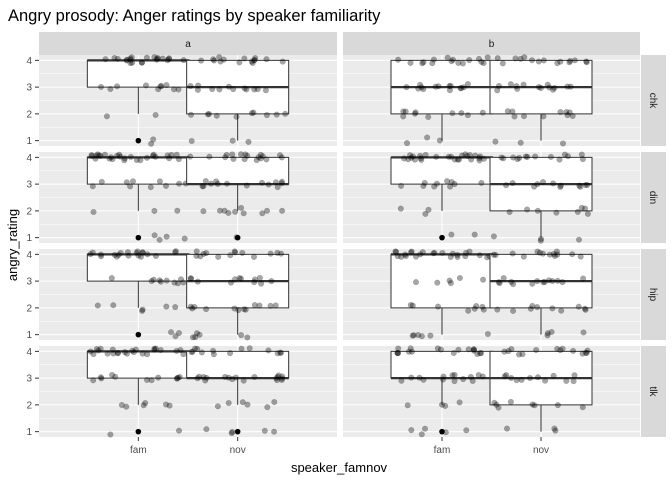 The image size is (672, 480). Describe the element at coordinates (442, 391) in the screenshot. I see `box-b-tlk-fam` at that location.